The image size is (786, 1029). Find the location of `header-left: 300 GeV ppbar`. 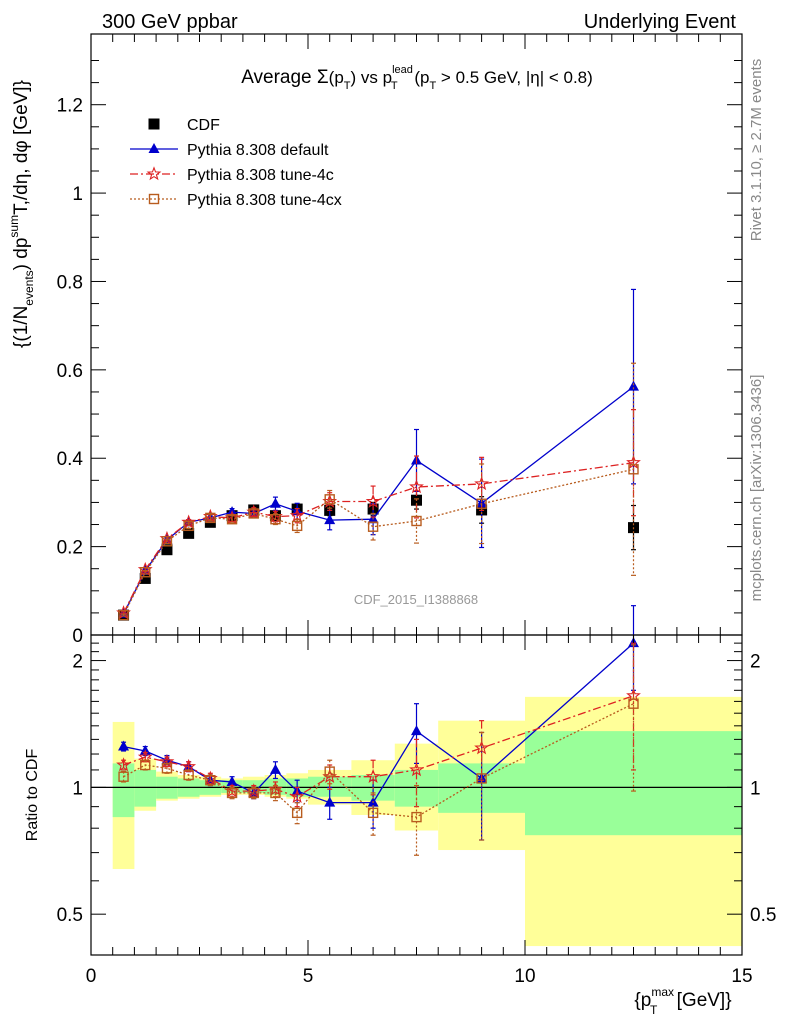

header-left: 300 GeV ppbar is located at coordinates (170, 22).